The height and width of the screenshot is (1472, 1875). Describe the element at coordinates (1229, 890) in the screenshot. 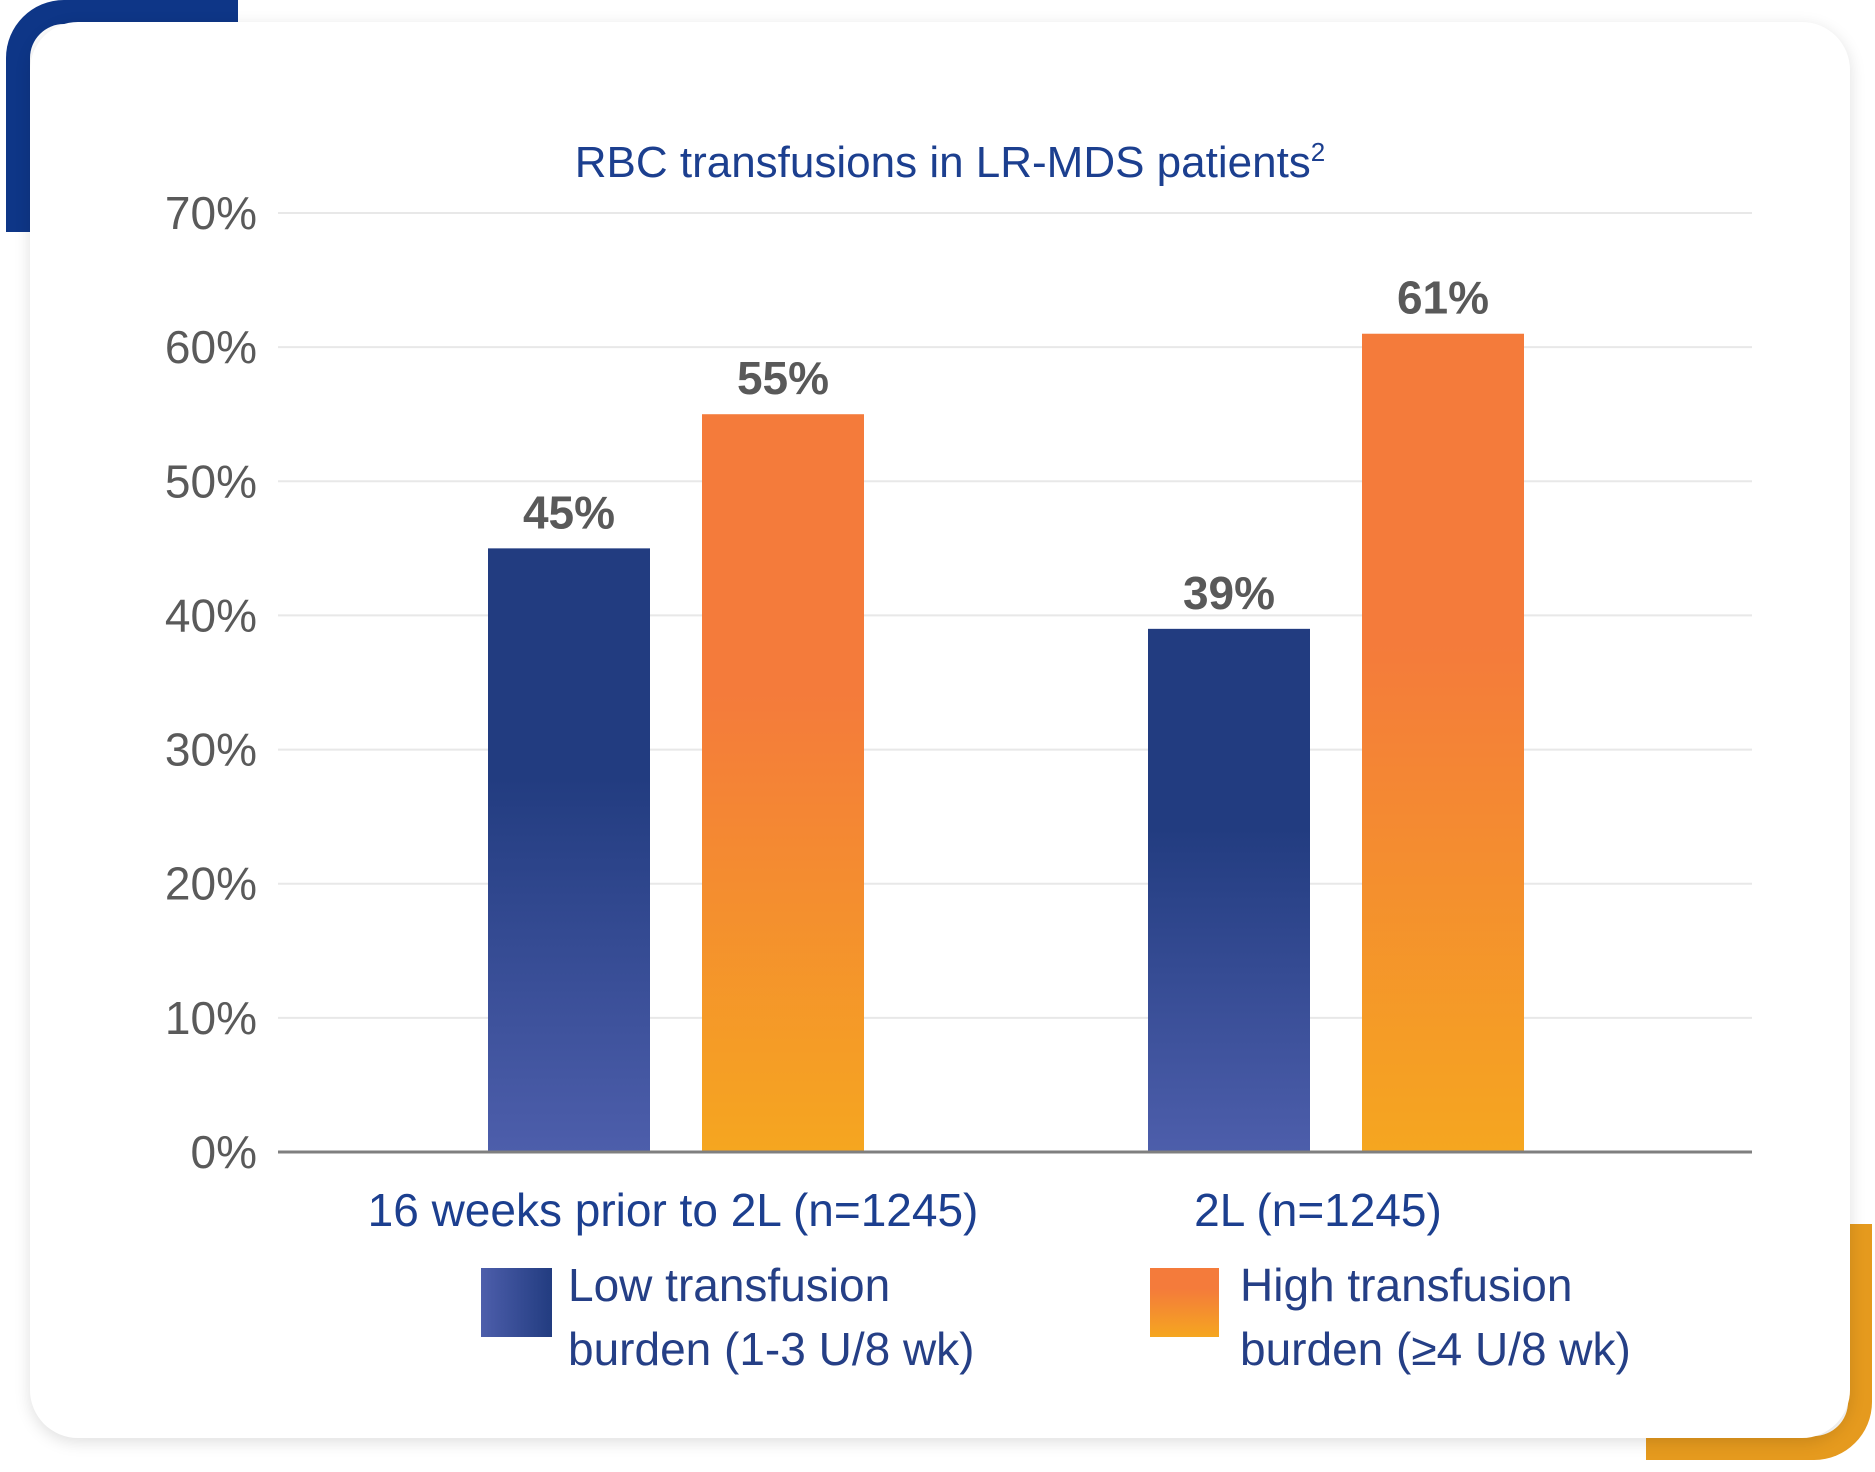

I see `bar-series0-cat1` at that location.